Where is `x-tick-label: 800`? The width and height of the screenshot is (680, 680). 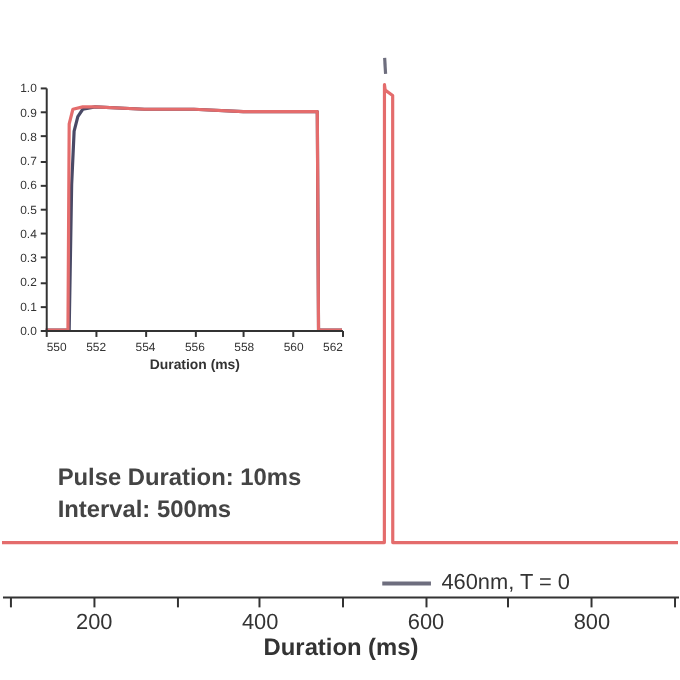 x-tick-label: 800 is located at coordinates (592, 623).